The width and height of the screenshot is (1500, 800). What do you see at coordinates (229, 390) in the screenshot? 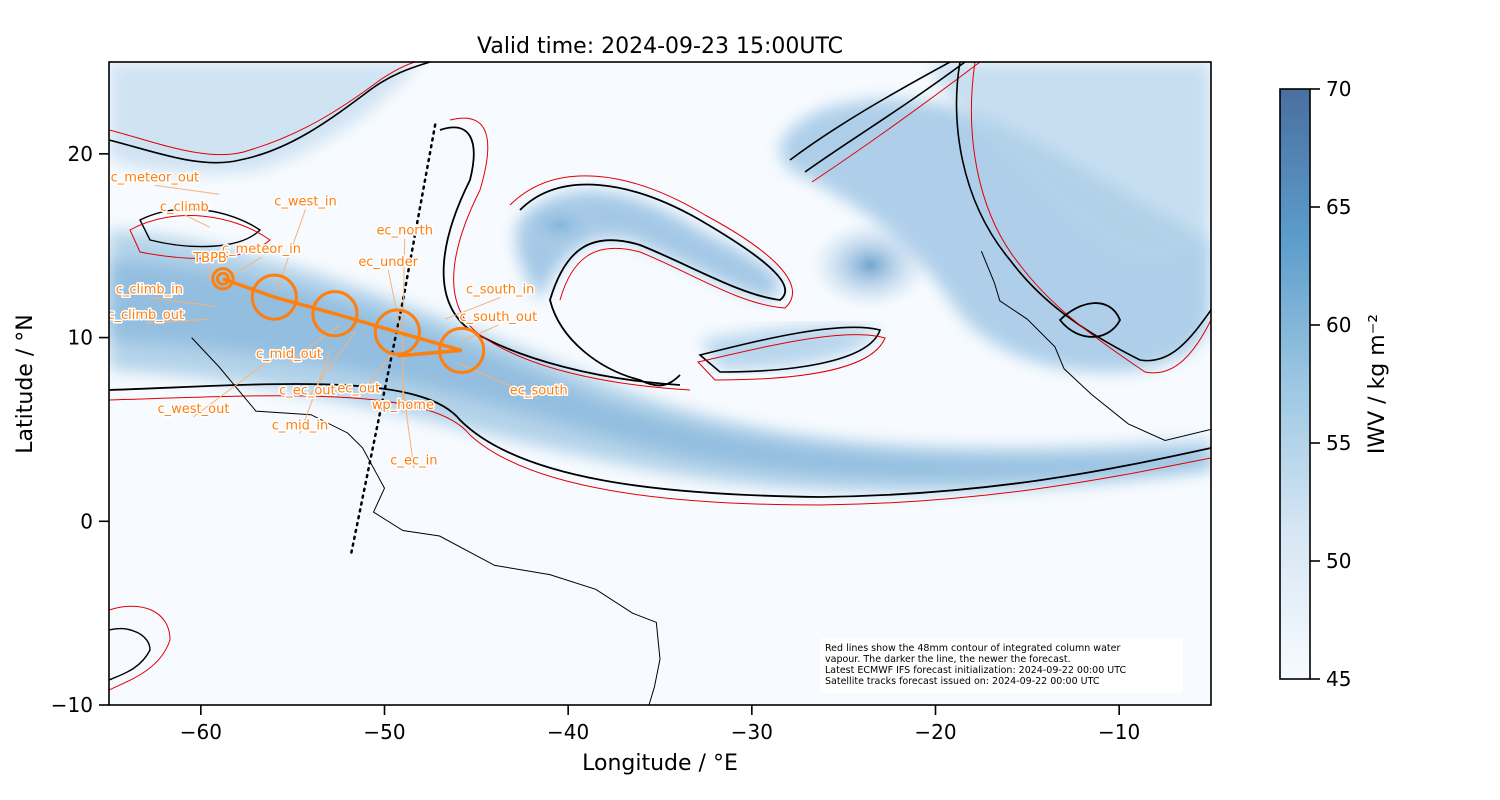
I see `waypoint-leader-c_west_out` at bounding box center [229, 390].